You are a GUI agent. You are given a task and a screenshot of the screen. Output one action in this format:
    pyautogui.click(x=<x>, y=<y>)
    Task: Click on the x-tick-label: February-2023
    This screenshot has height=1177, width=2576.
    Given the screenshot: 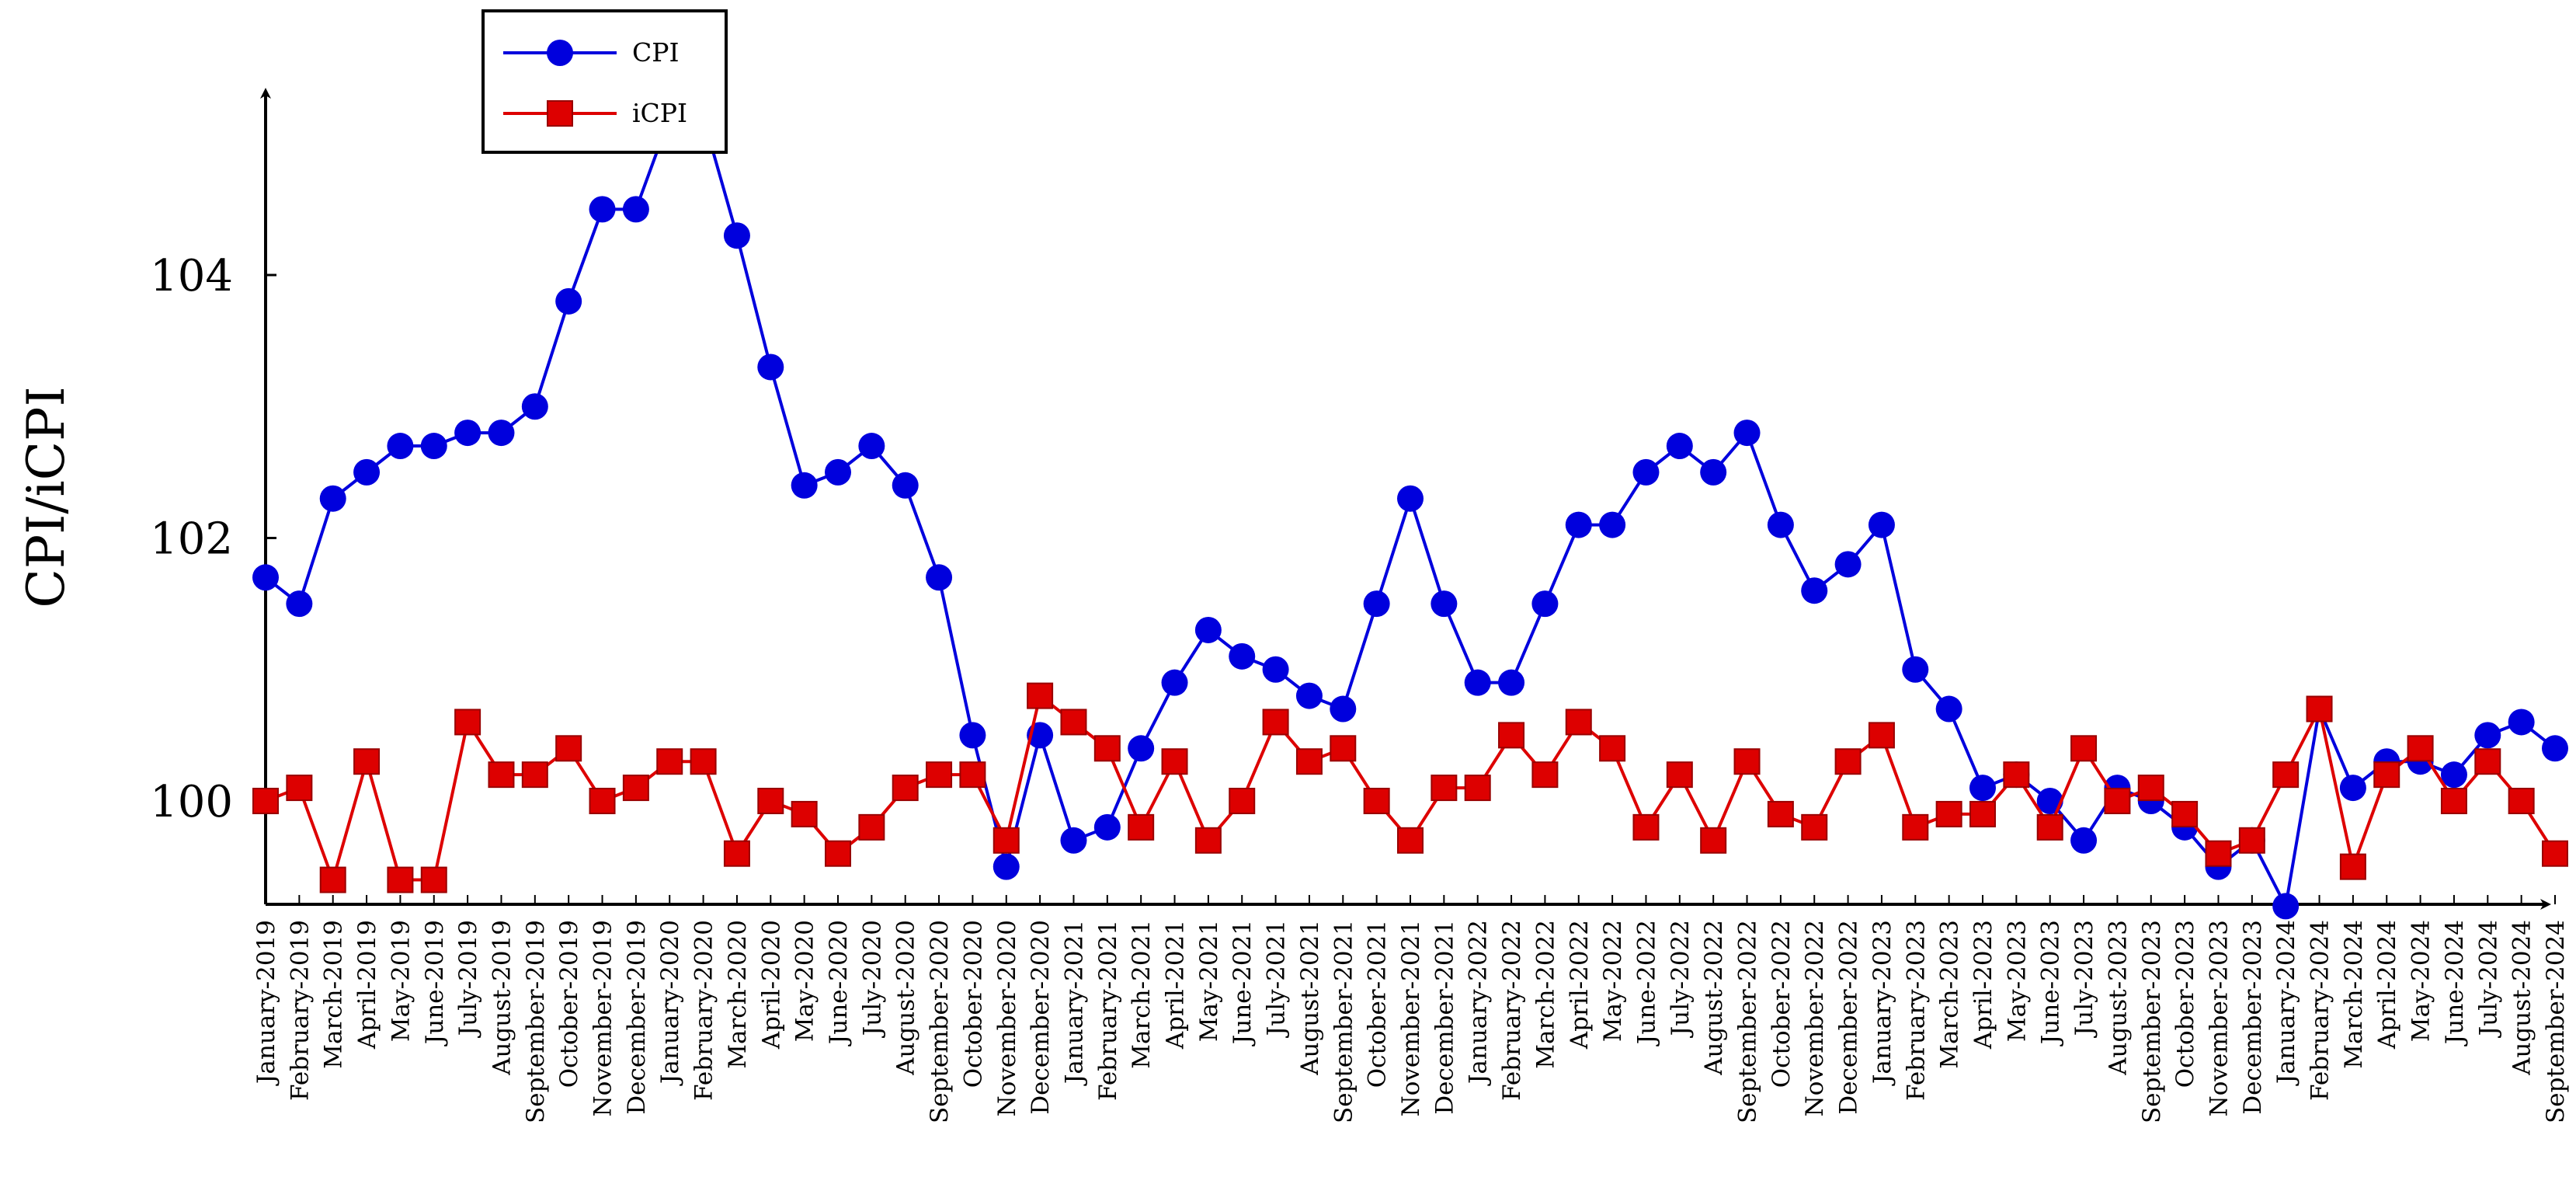 What is the action you would take?
    pyautogui.click(x=1916, y=1011)
    